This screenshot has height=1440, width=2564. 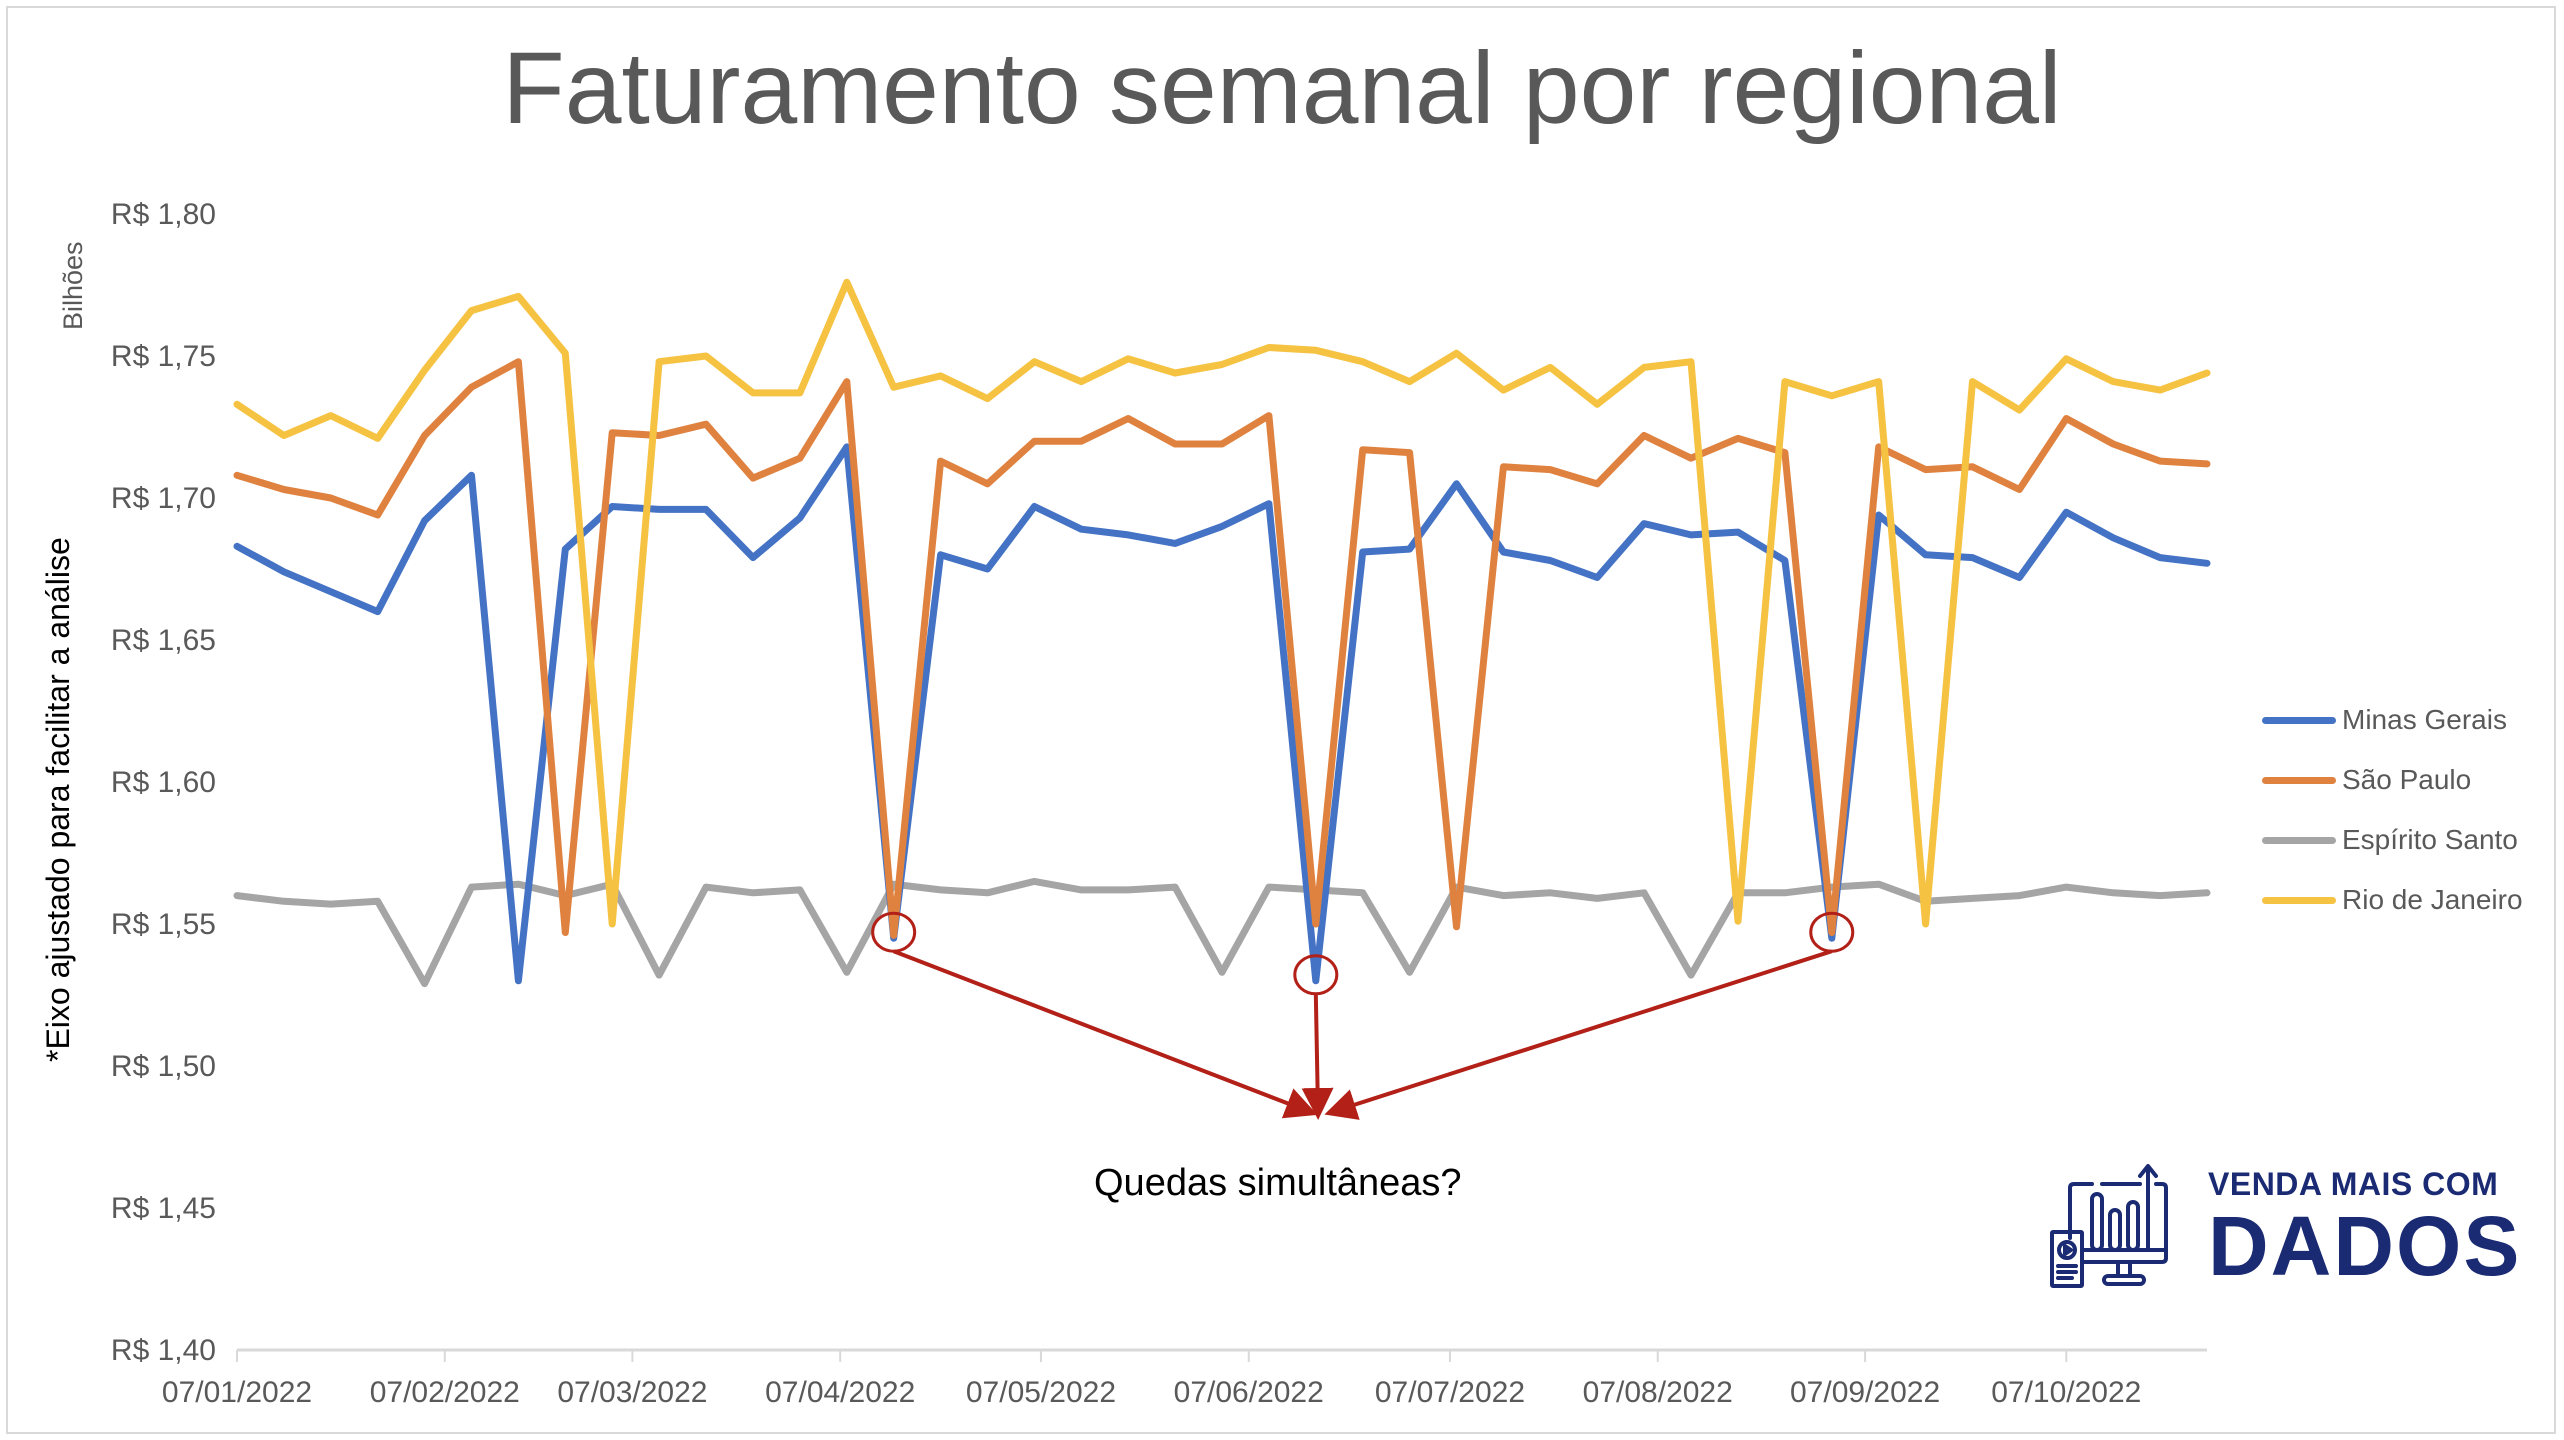 I want to click on x-tick-label: 07/06/2022, so click(x=1249, y=1392).